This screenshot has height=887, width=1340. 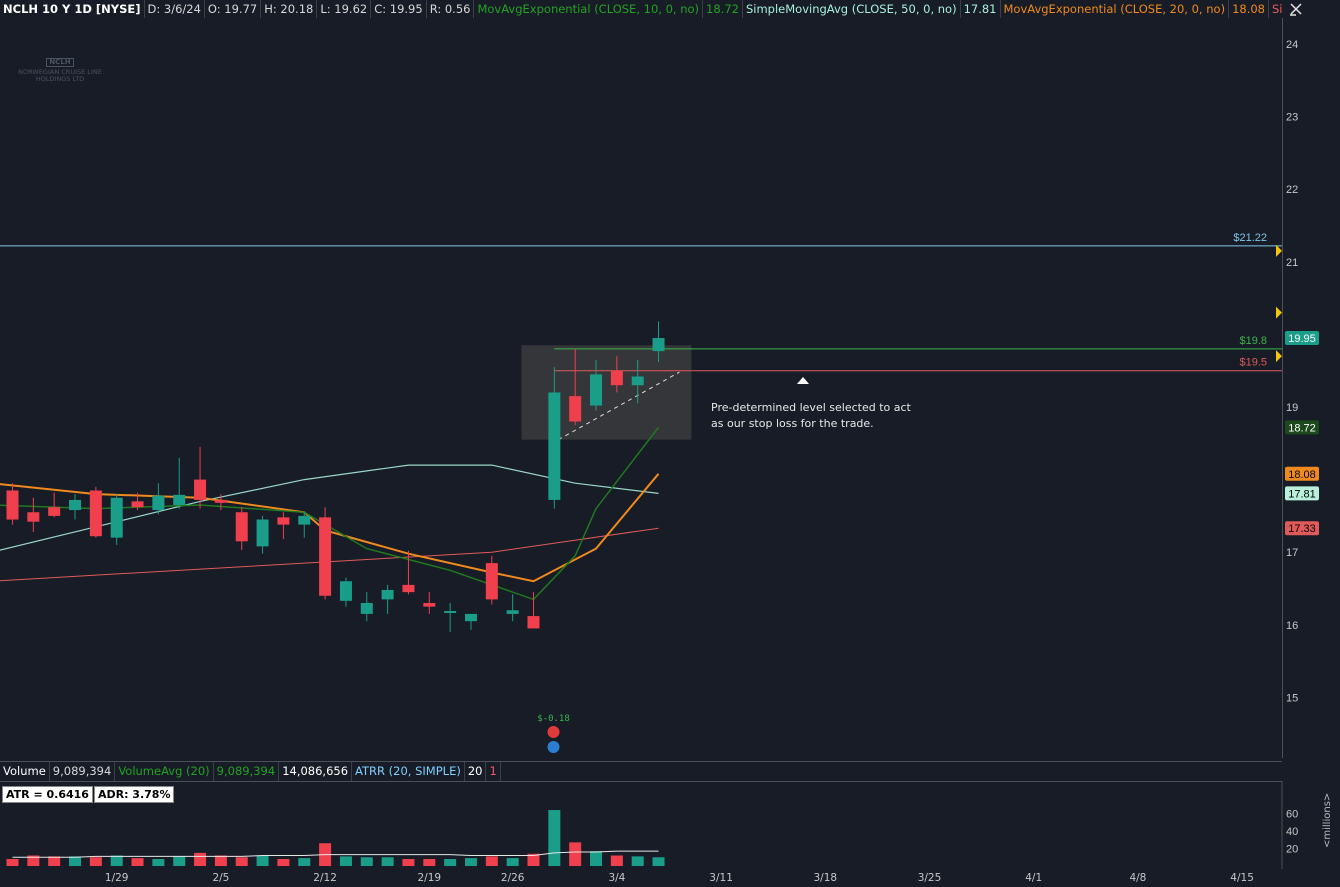 I want to click on ema10-study-label: MovAvgExponential (CLOSE, 10, 0, no), so click(x=589, y=9).